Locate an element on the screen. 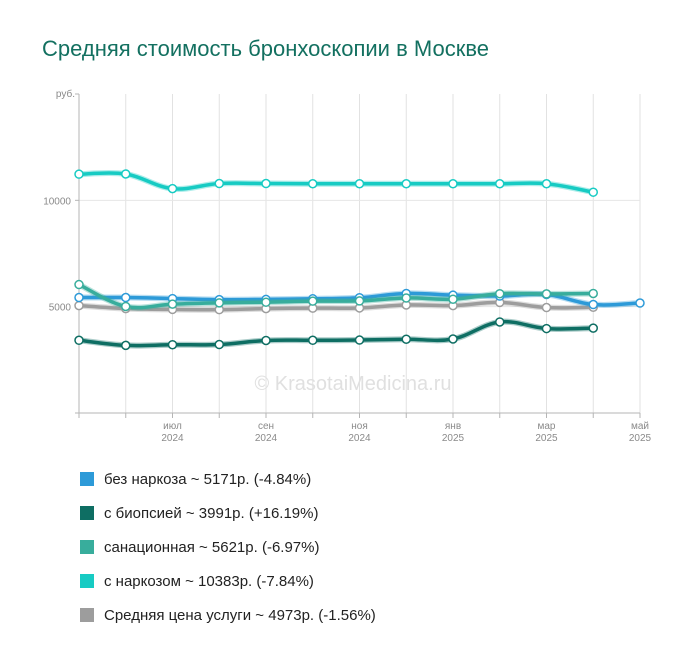  legend-item-sanatsionnaya: санационная ~ 5621р. (-6.97%) is located at coordinates (228, 547).